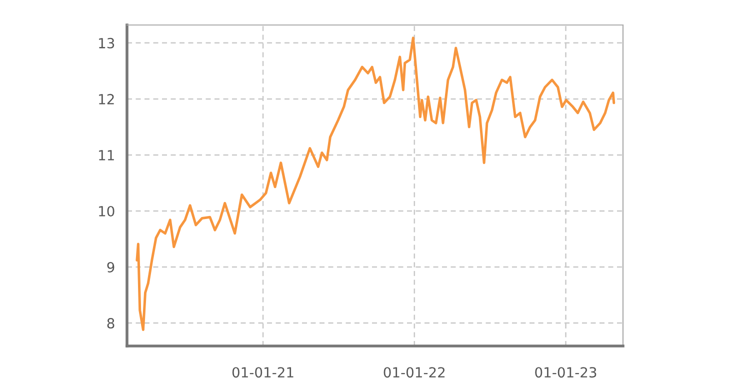 Image resolution: width=756 pixels, height=391 pixels. I want to click on y-tick-label: 11, so click(106, 155).